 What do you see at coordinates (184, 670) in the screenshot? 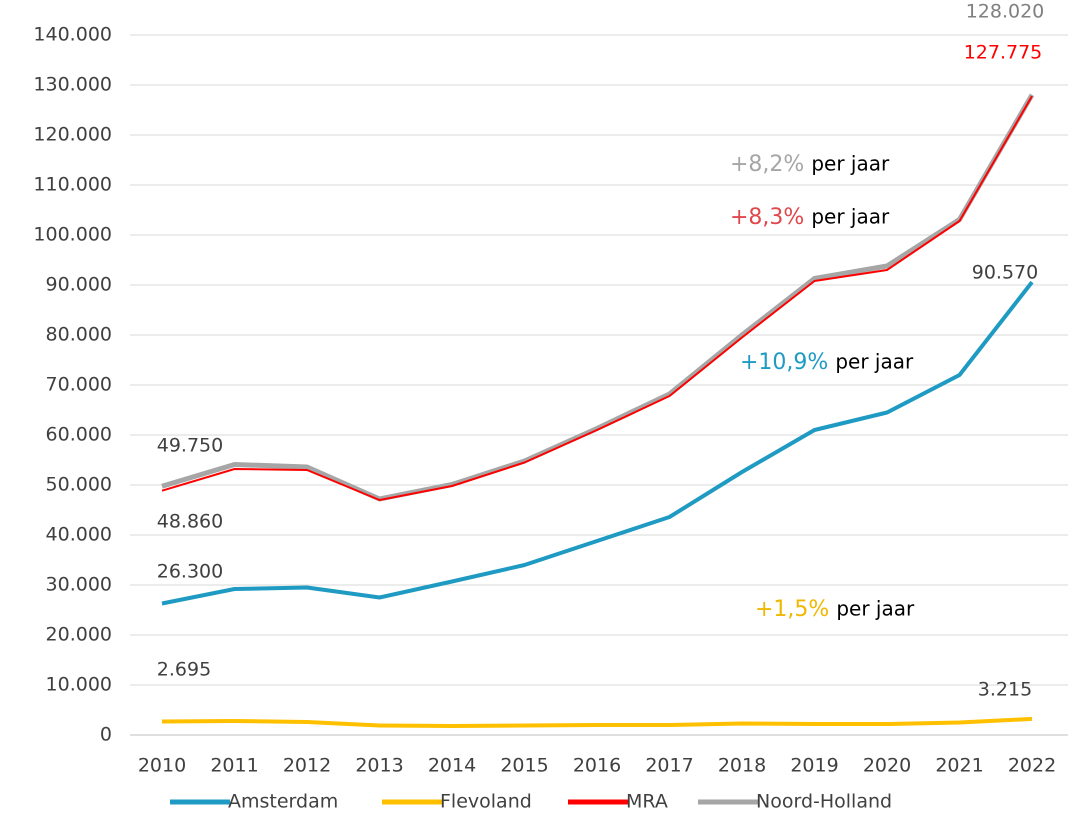
I see `data-label: 2.695` at bounding box center [184, 670].